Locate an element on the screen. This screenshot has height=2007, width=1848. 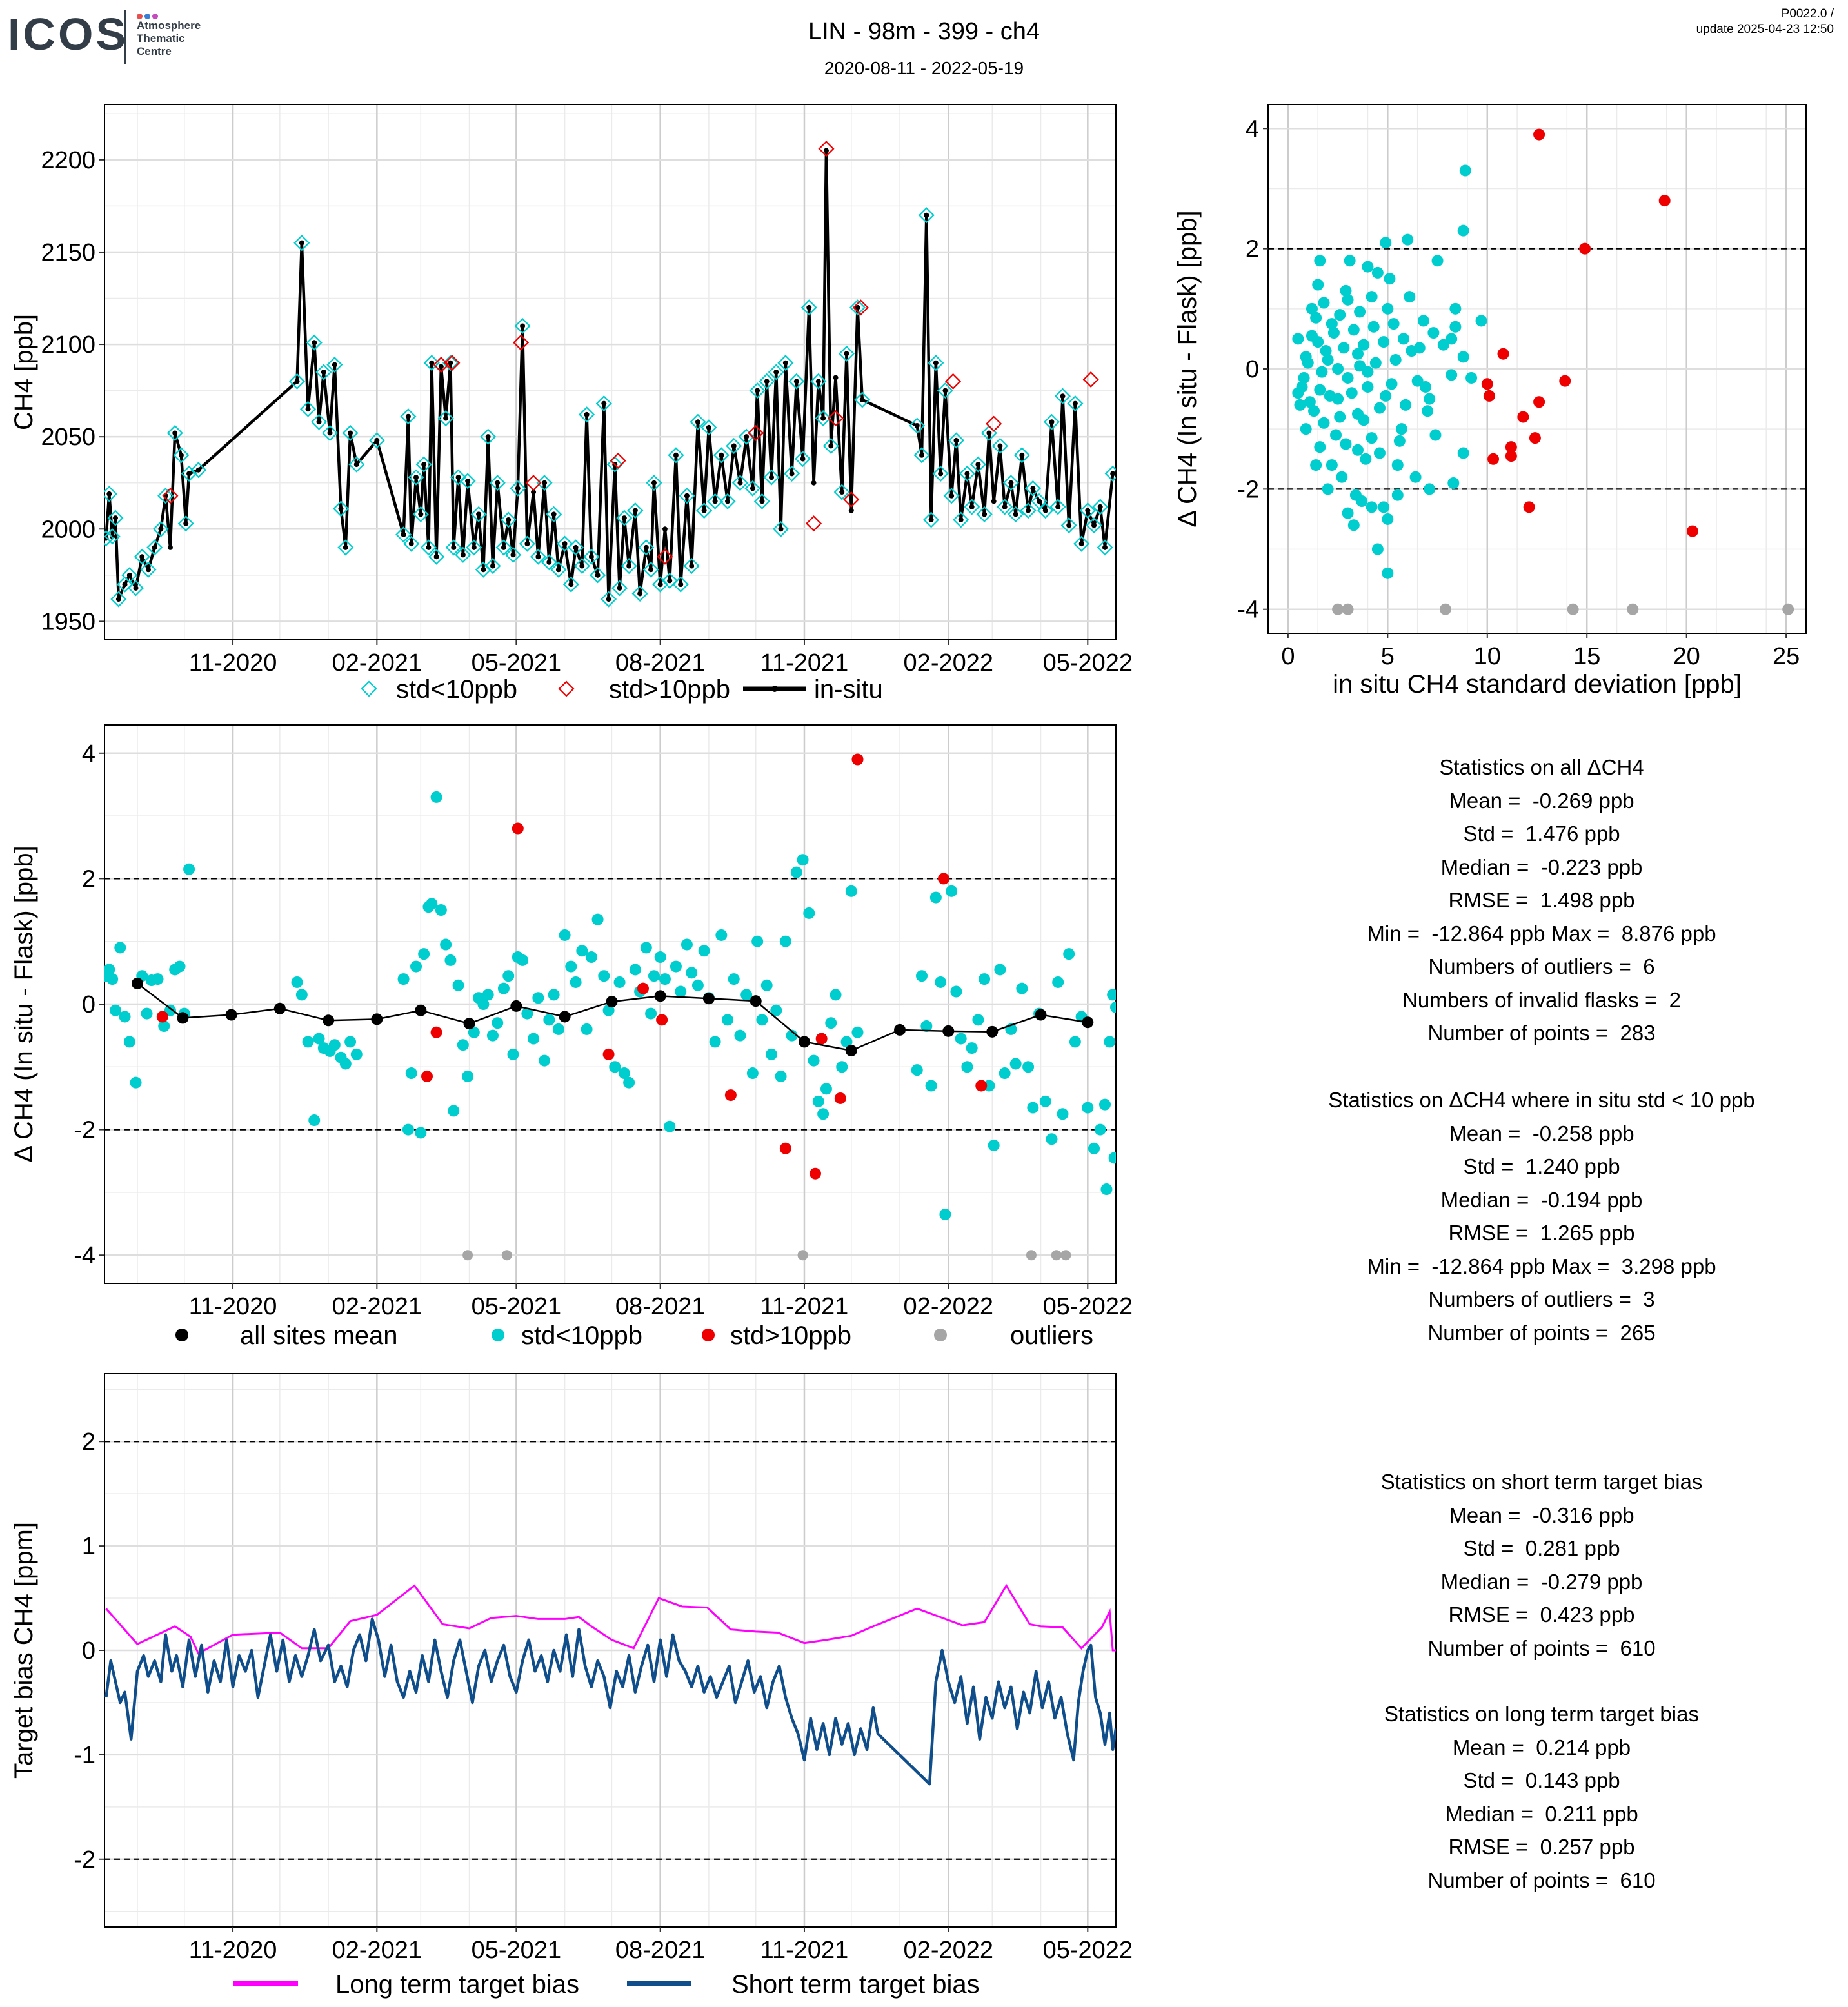
y-tick-label: 2000 is located at coordinates (68, 529).